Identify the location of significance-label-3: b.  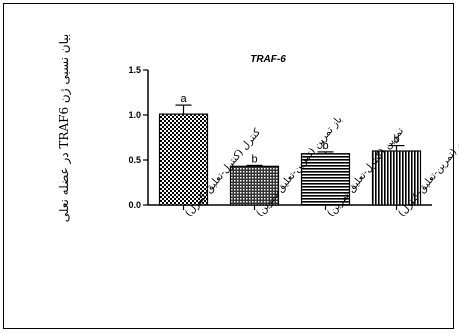
(325, 146).